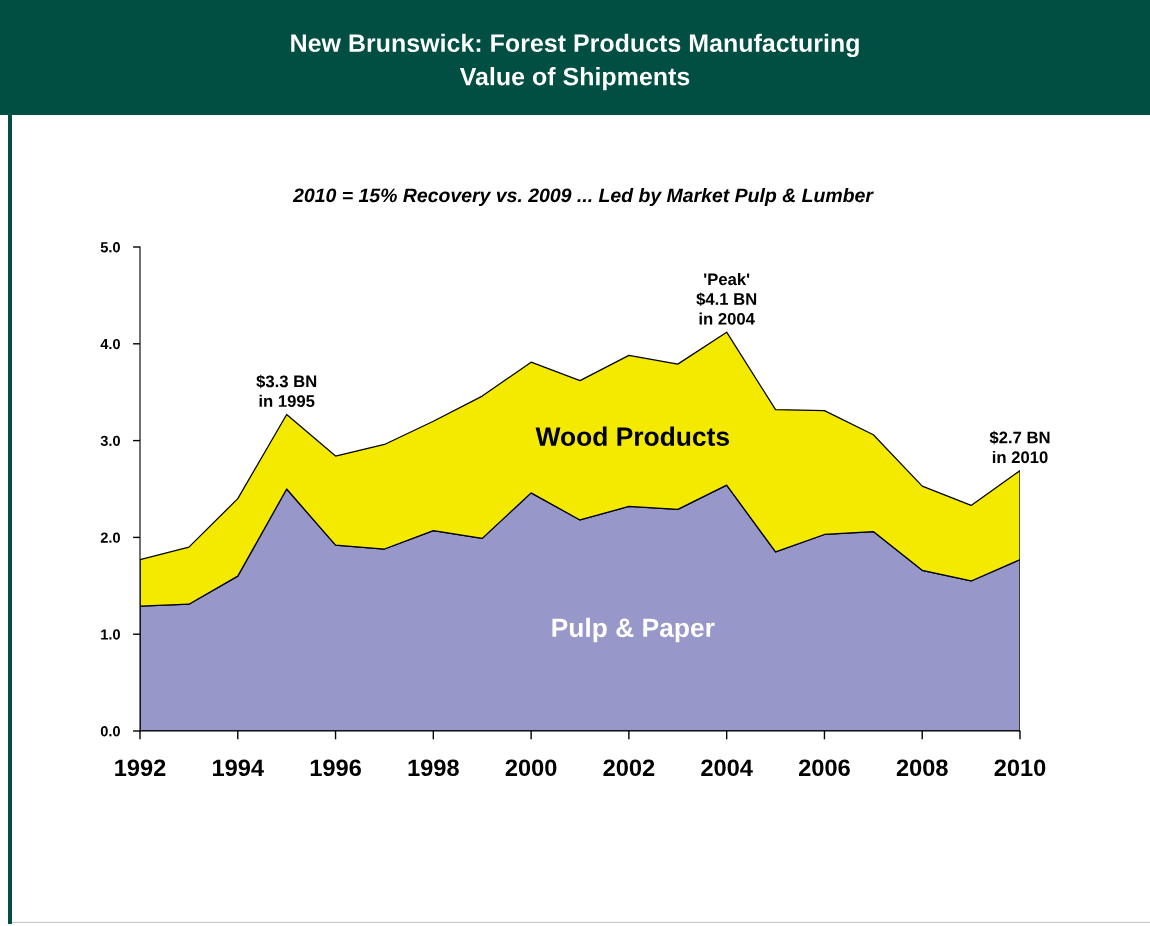 This screenshot has height=926, width=1150. What do you see at coordinates (824, 768) in the screenshot?
I see `x-tick-label: 2006` at bounding box center [824, 768].